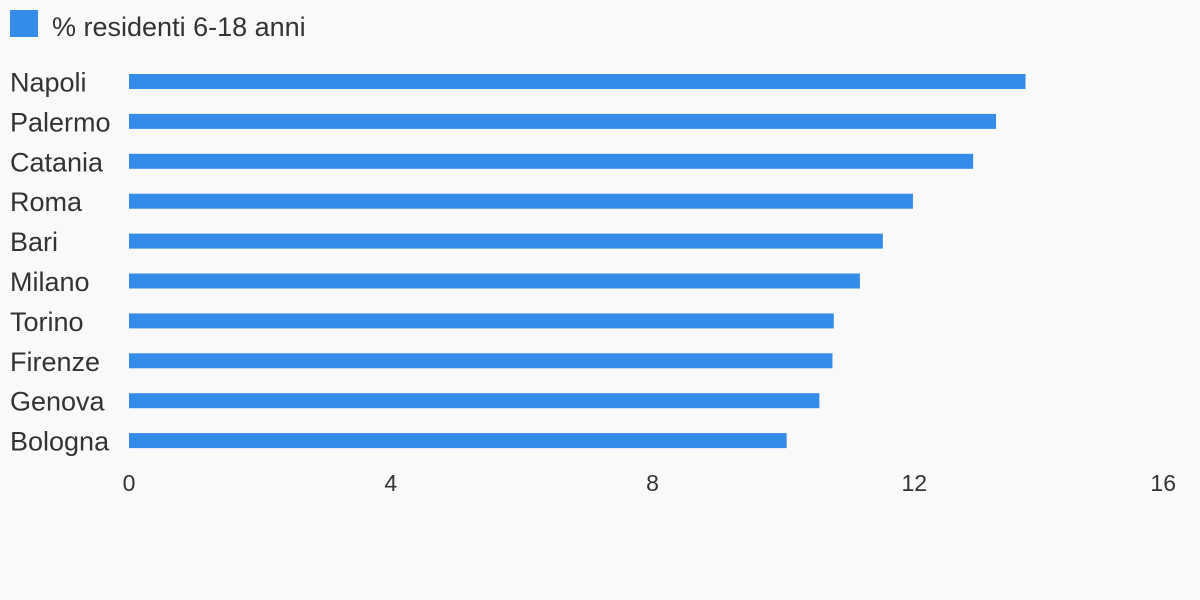 This screenshot has width=1200, height=600. I want to click on legend: % residenti 6-18 anni, so click(158, 26).